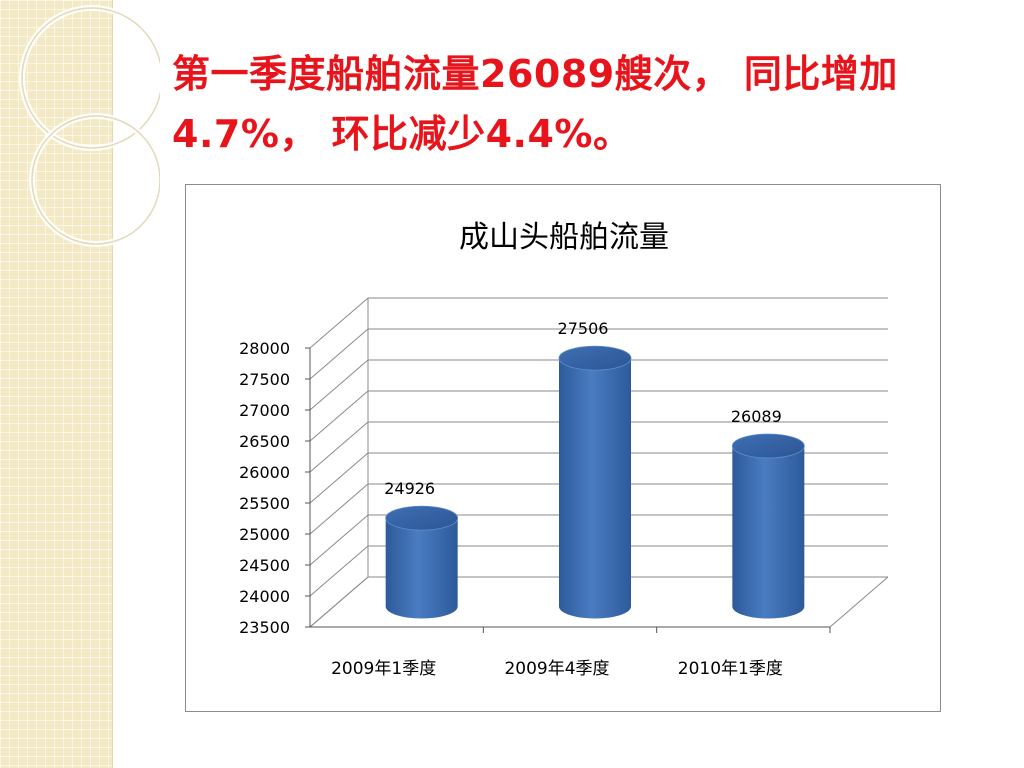 This screenshot has height=768, width=1024. What do you see at coordinates (564, 237) in the screenshot?
I see `chart-title: 成山头船舶流量` at bounding box center [564, 237].